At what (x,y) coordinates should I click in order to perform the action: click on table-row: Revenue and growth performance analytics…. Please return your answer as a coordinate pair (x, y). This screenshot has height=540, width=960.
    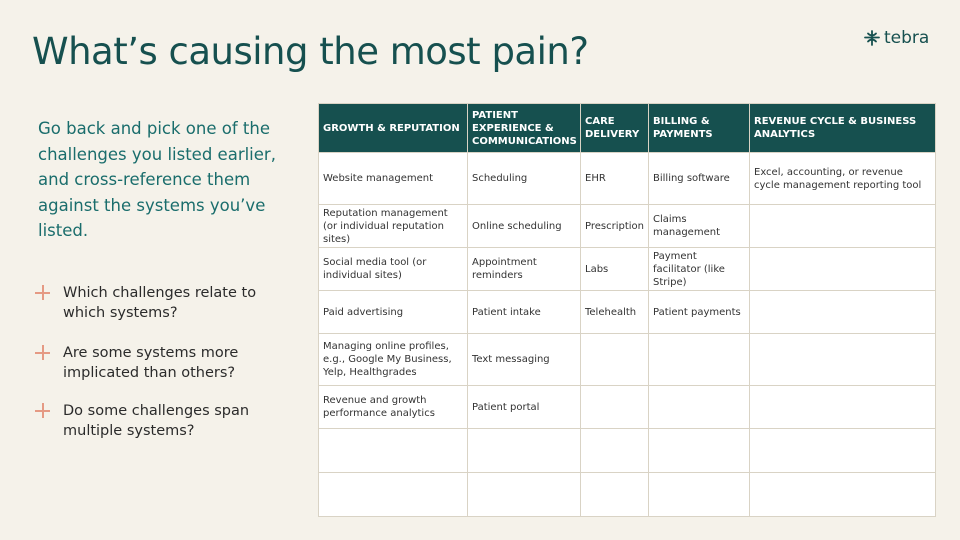
    Looking at the image, I should click on (627, 407).